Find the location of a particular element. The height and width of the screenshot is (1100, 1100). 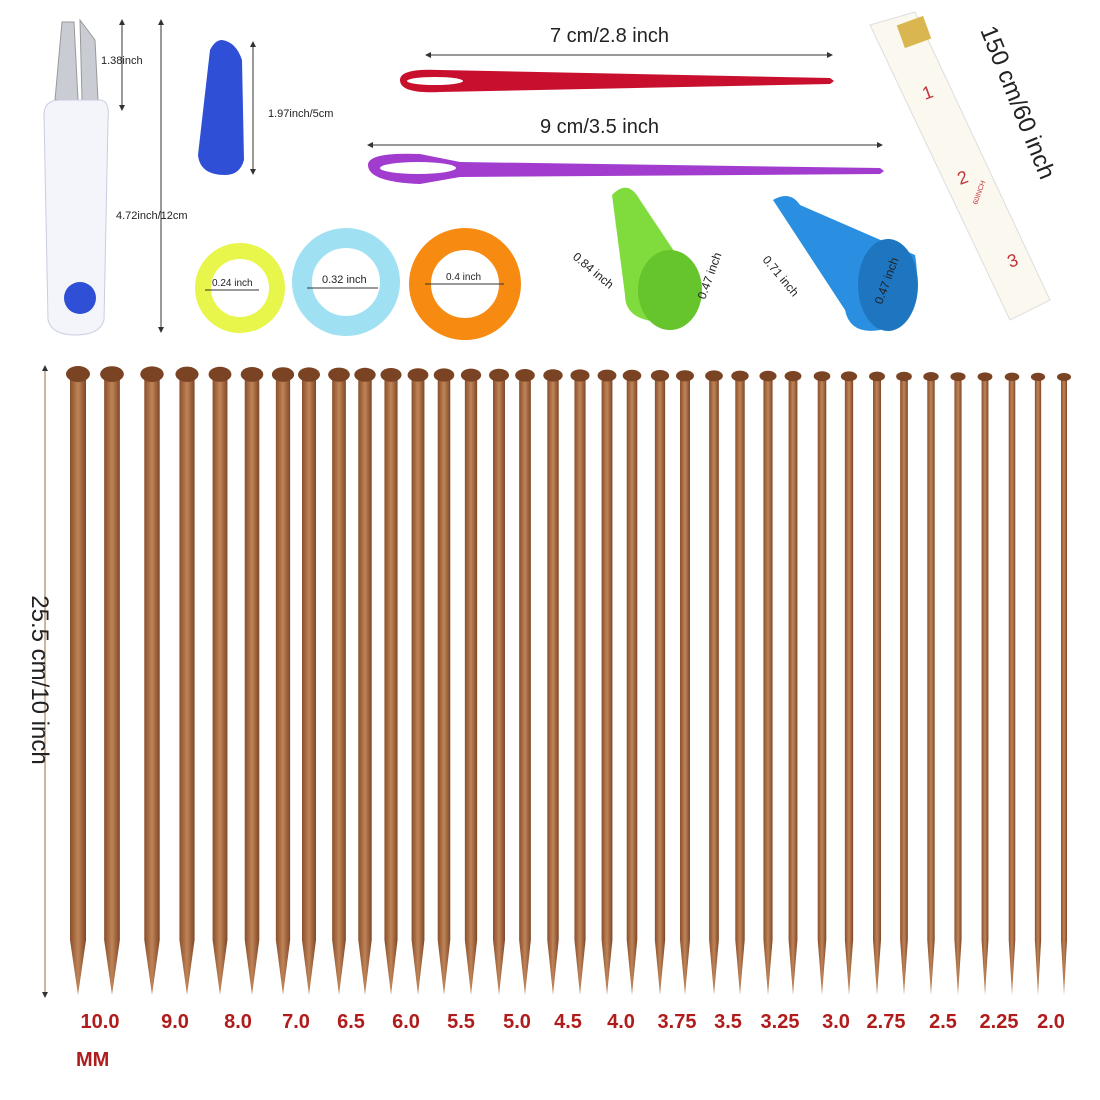

ring-large-label: 0.4 inch is located at coordinates (463, 277).